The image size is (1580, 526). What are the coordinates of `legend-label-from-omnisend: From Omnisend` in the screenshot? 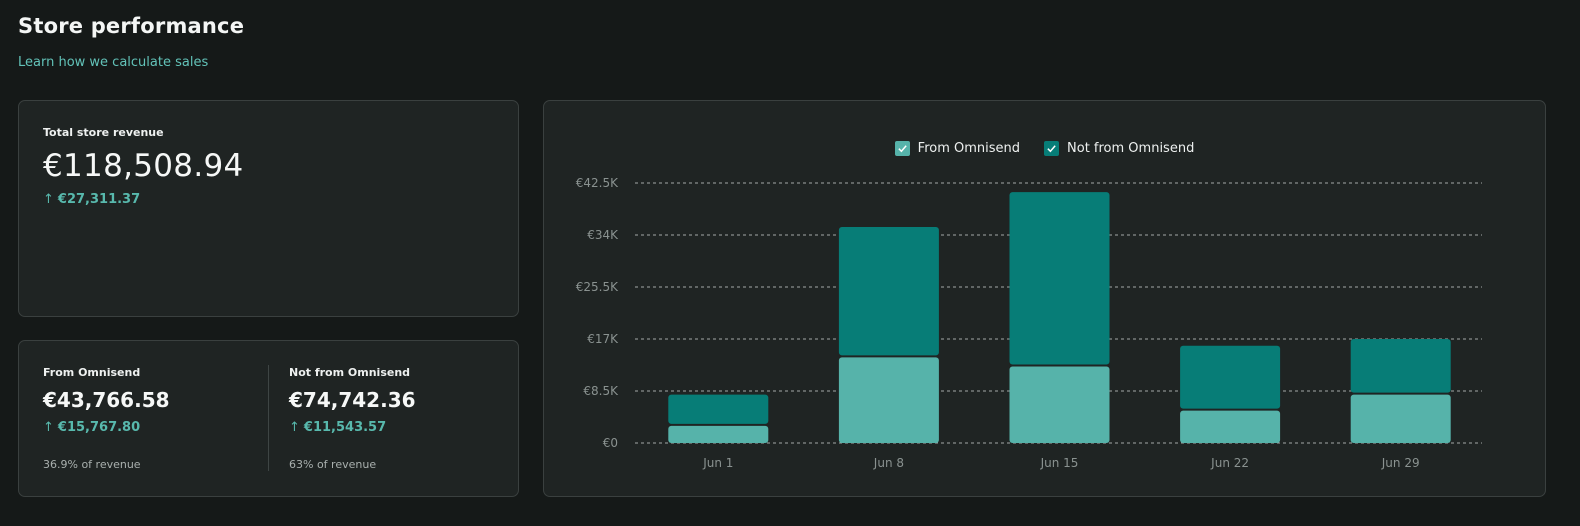 It's located at (969, 148).